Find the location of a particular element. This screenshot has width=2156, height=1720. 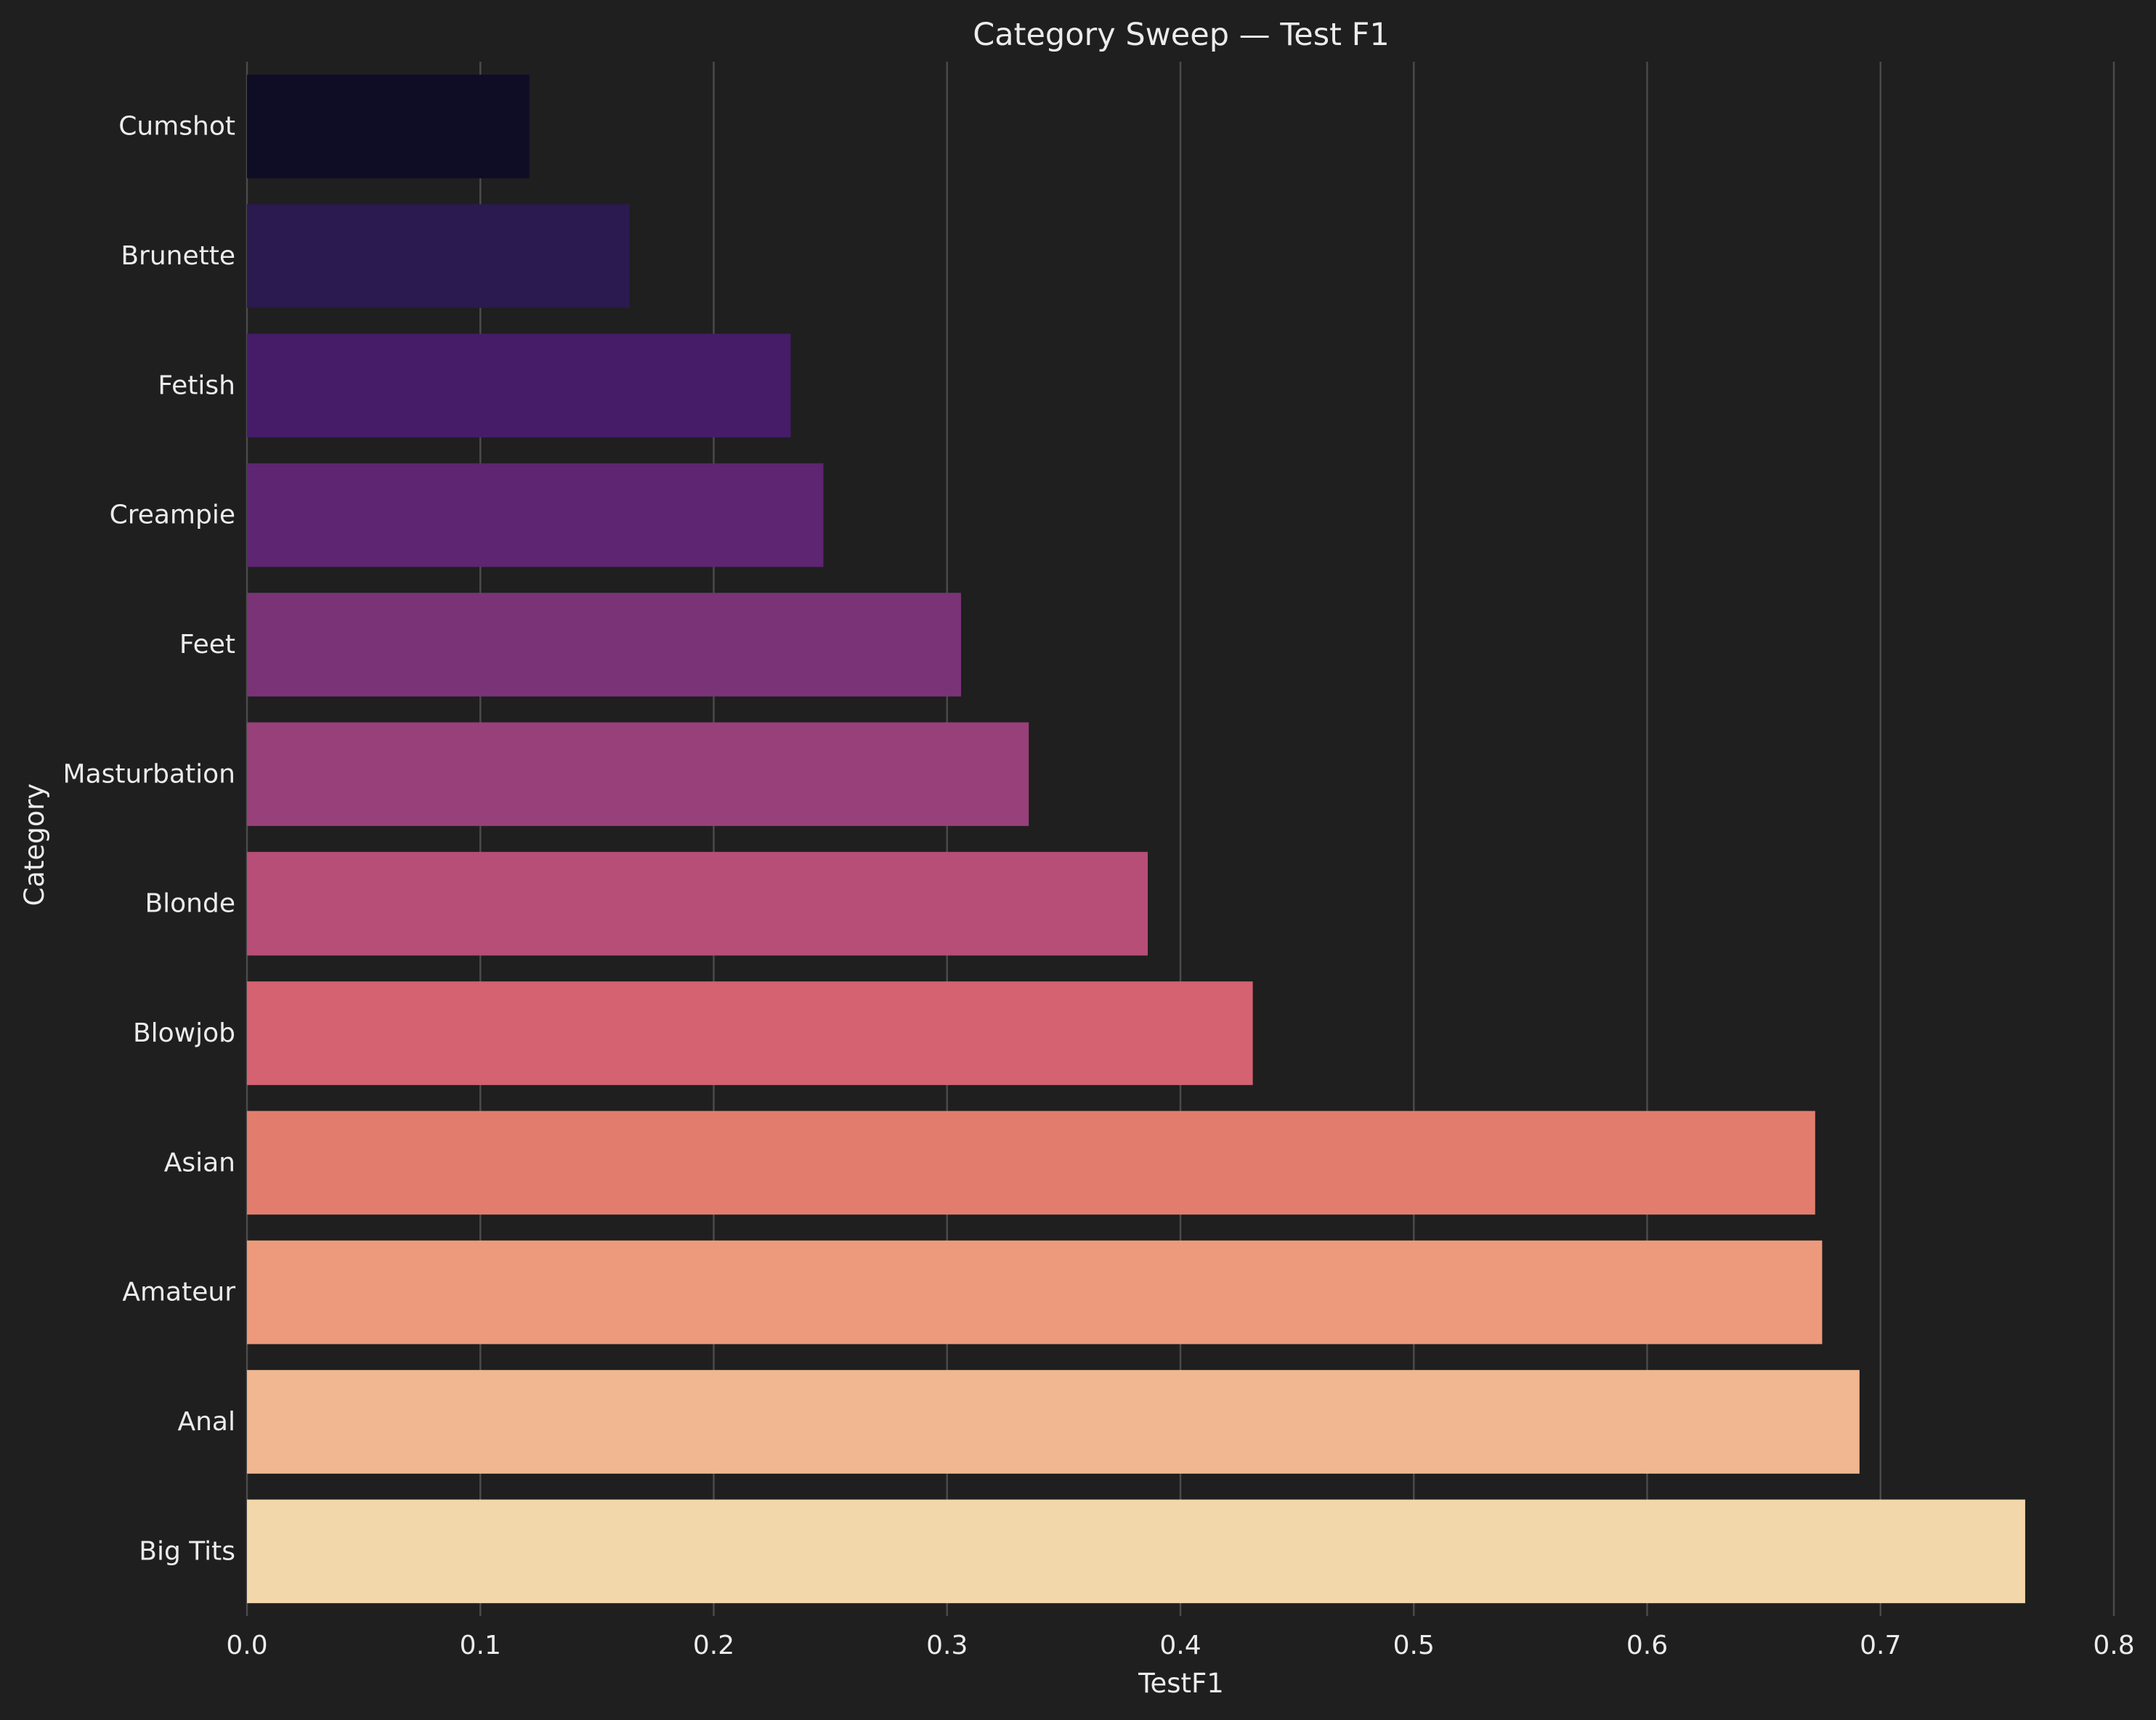

y-axis-label: Category is located at coordinates (34, 844).